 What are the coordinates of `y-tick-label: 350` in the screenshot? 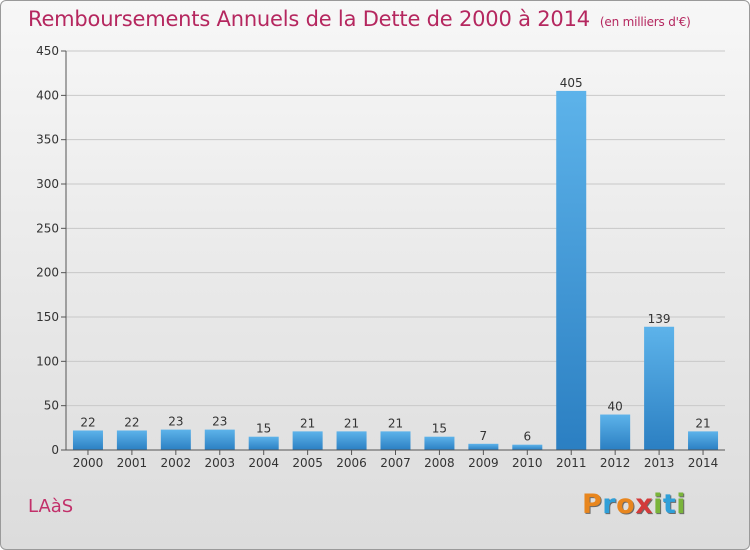 It's located at (47, 140).